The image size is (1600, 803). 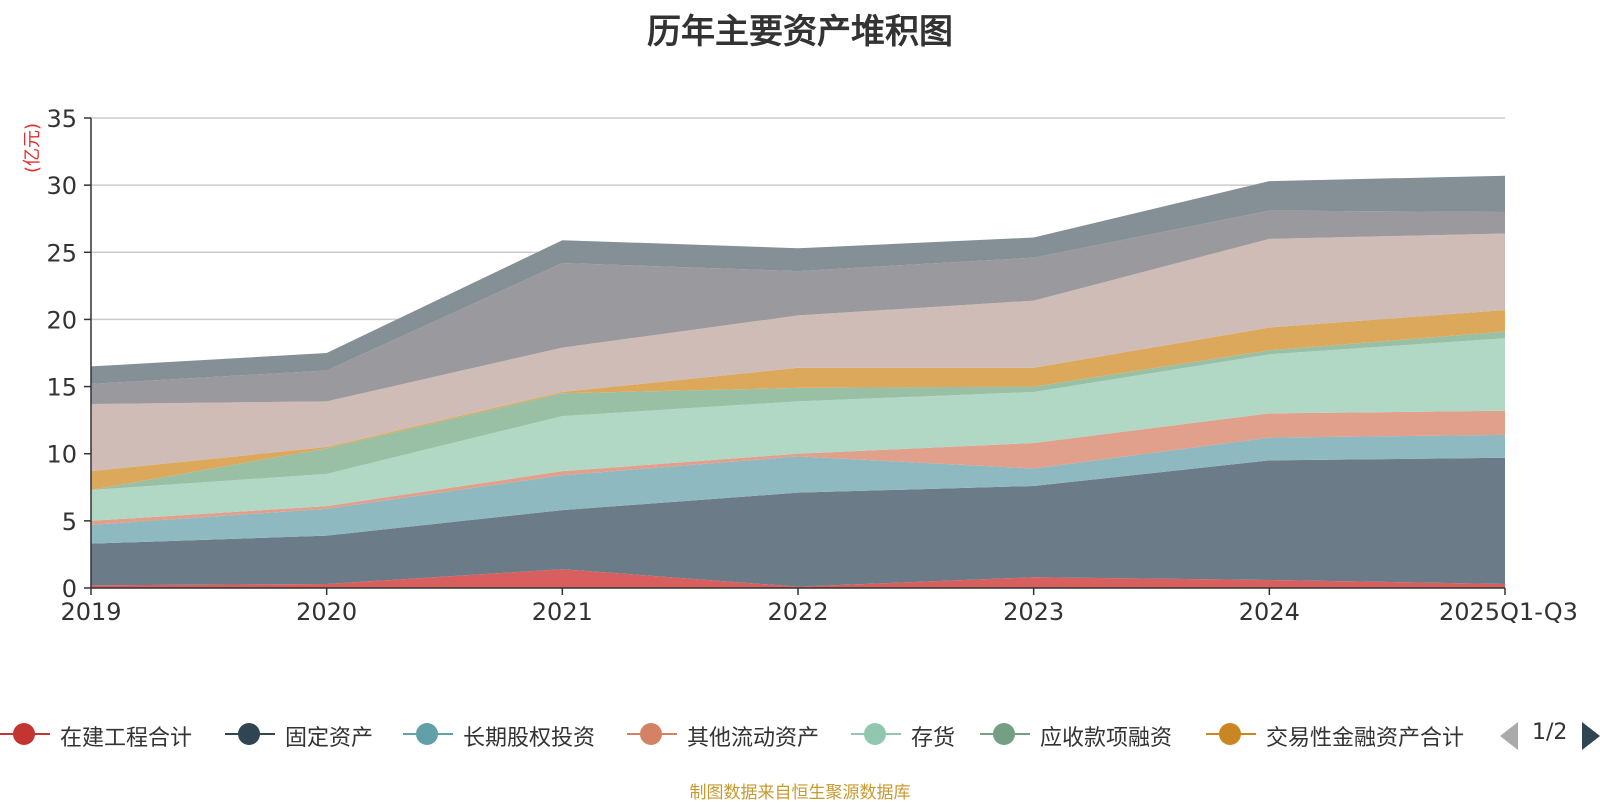 What do you see at coordinates (61, 186) in the screenshot?
I see `y-tick-label: 30` at bounding box center [61, 186].